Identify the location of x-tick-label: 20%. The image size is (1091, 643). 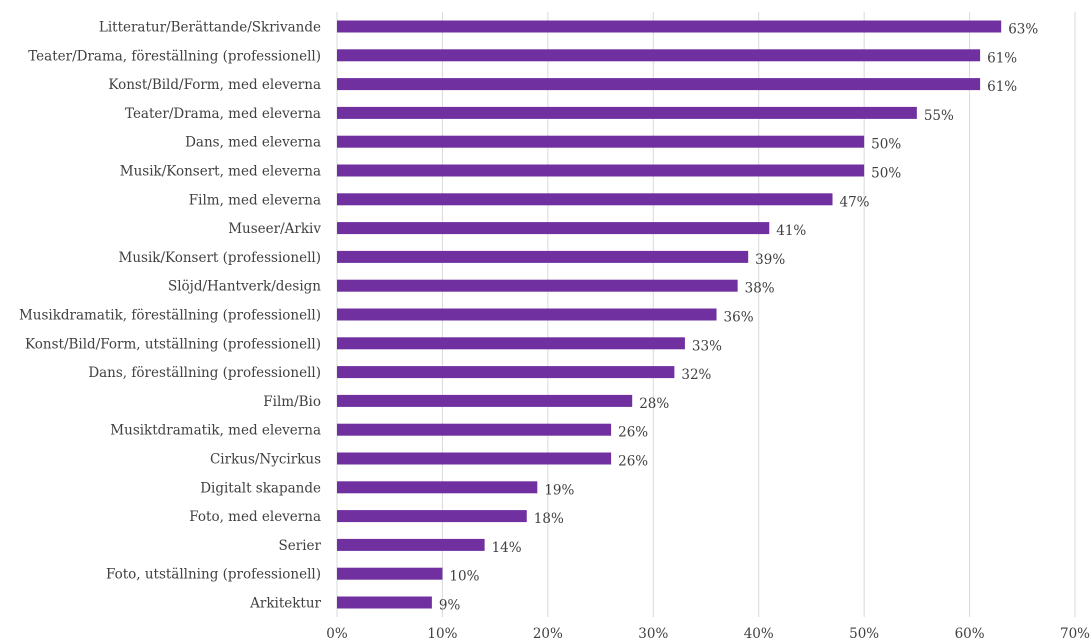
(548, 634).